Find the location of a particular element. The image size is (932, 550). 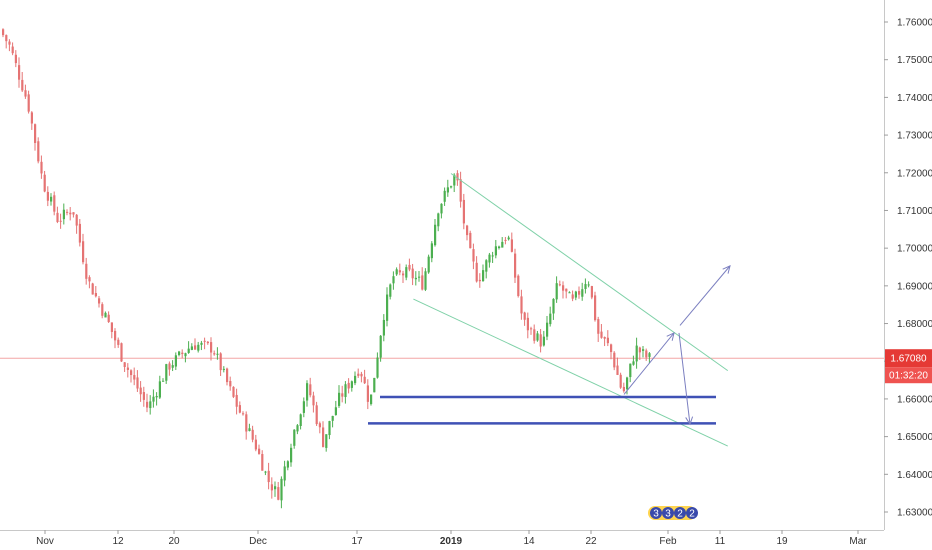

scenario-up-arrow-1-head is located at coordinates (670, 336).